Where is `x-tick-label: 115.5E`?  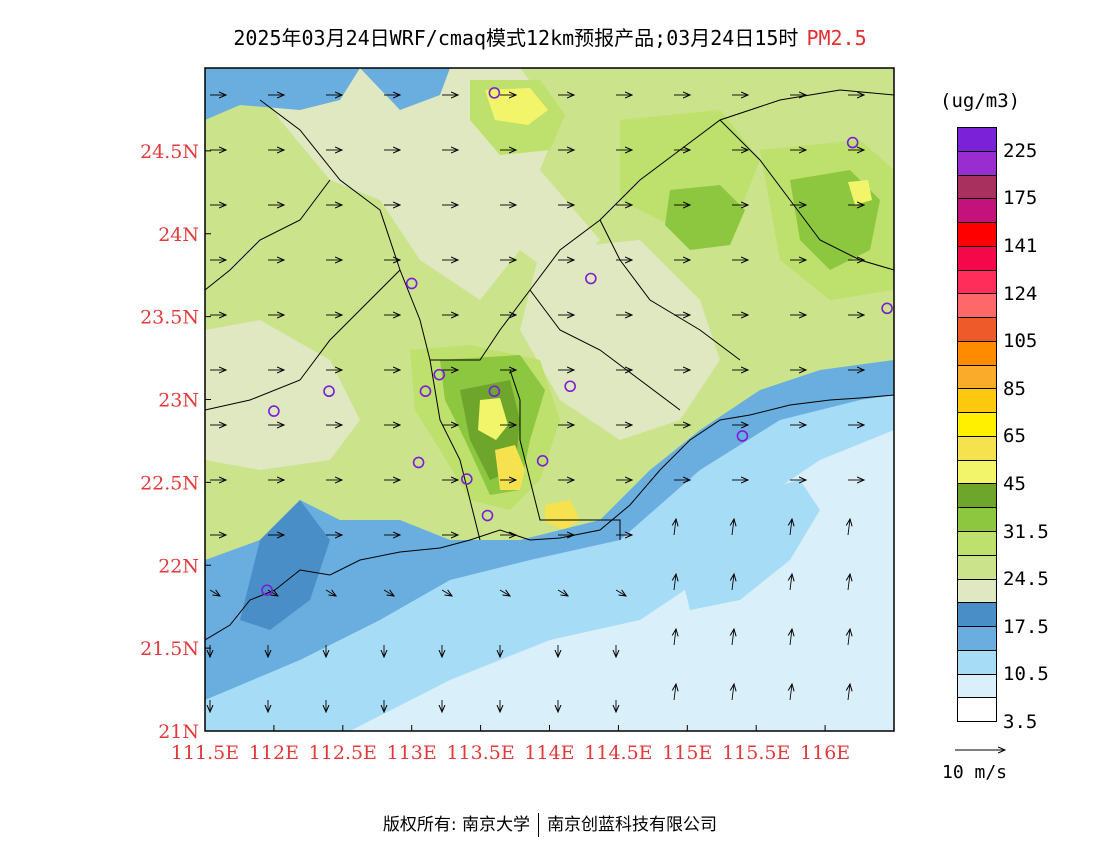 x-tick-label: 115.5E is located at coordinates (756, 753).